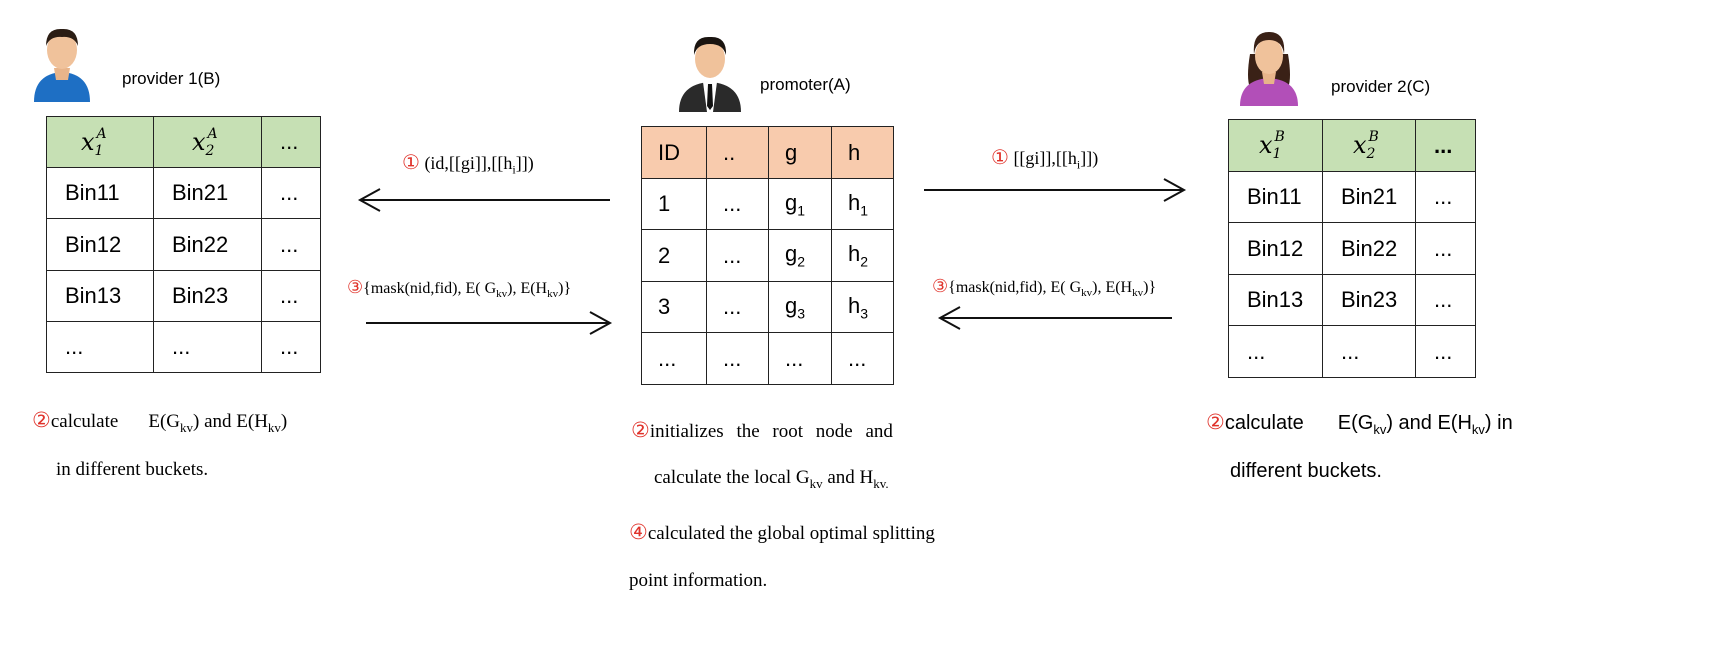  What do you see at coordinates (862, 204) in the screenshot?
I see `table-cell: h1` at bounding box center [862, 204].